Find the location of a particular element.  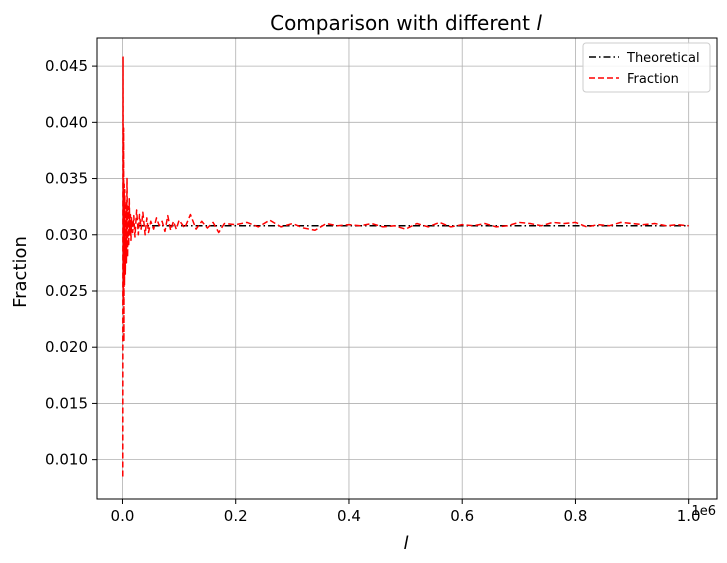

legend-box is located at coordinates (646, 67).